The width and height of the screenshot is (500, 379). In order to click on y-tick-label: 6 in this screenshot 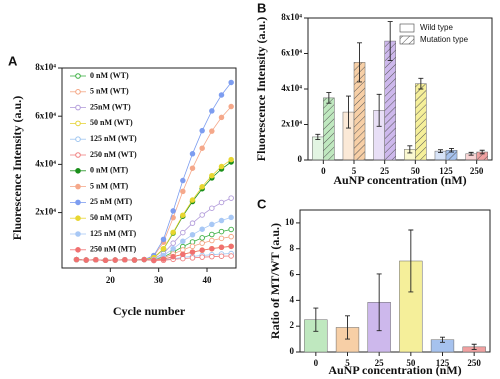, I will do `click(292, 274)`.